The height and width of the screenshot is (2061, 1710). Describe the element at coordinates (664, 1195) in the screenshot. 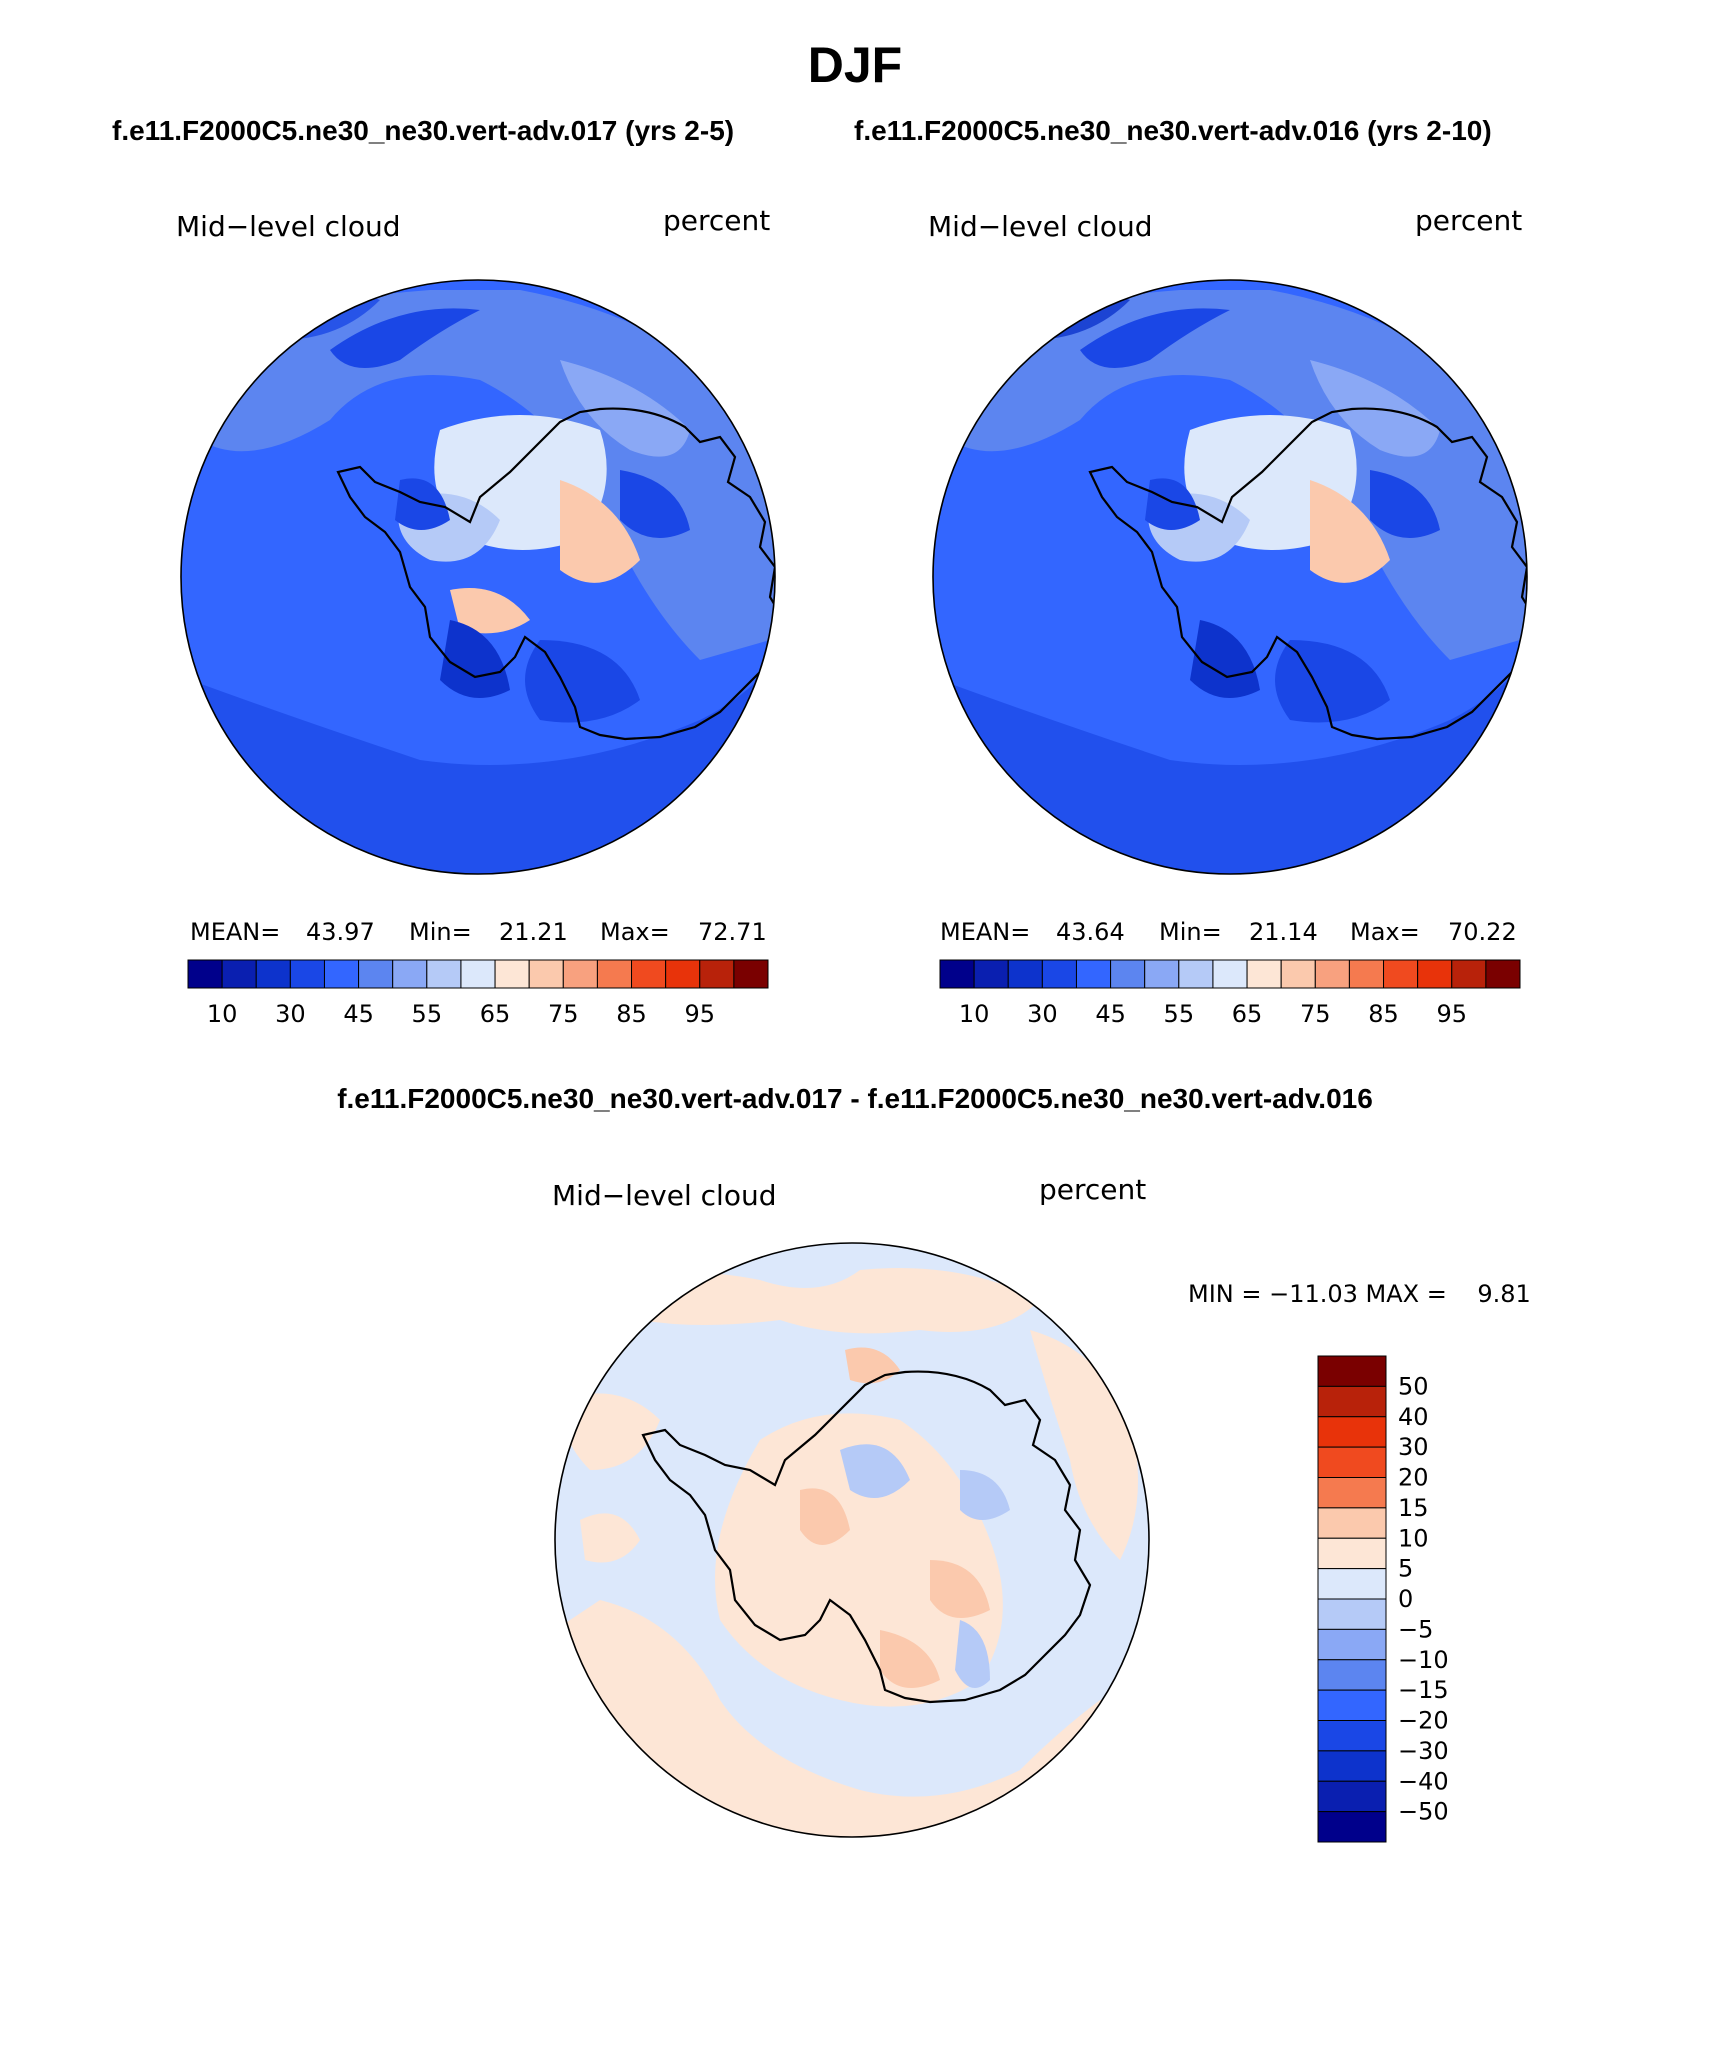

I see `variable-label-diff: Mid−level cloud` at that location.